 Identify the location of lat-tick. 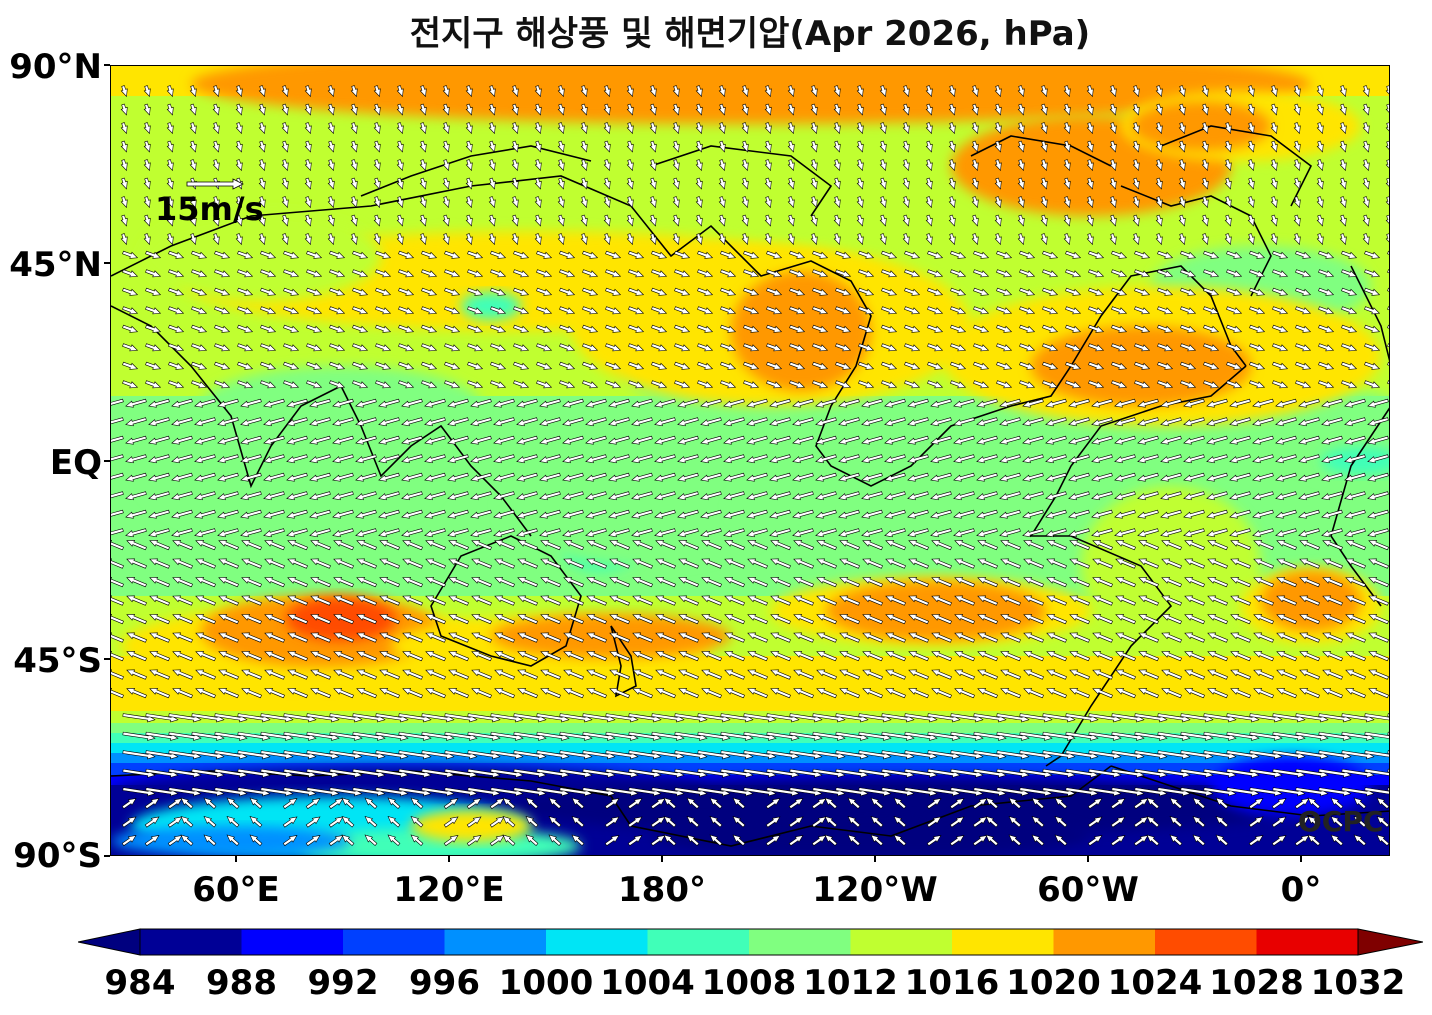
(107, 856).